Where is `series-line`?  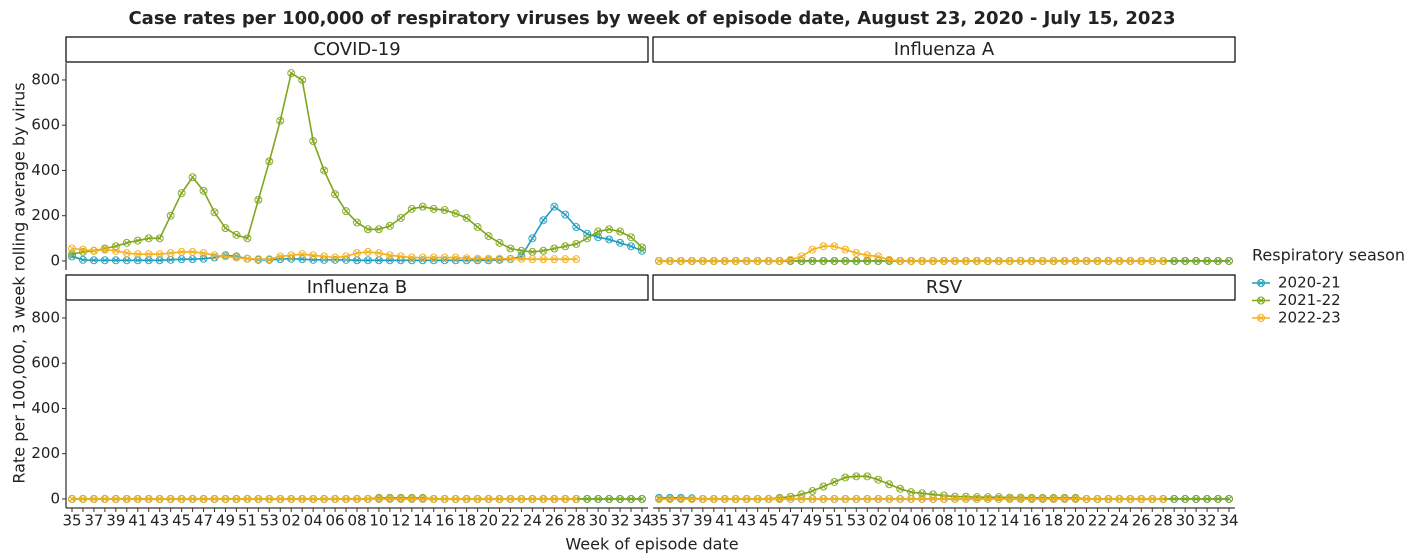
series-line is located at coordinates (357, 163).